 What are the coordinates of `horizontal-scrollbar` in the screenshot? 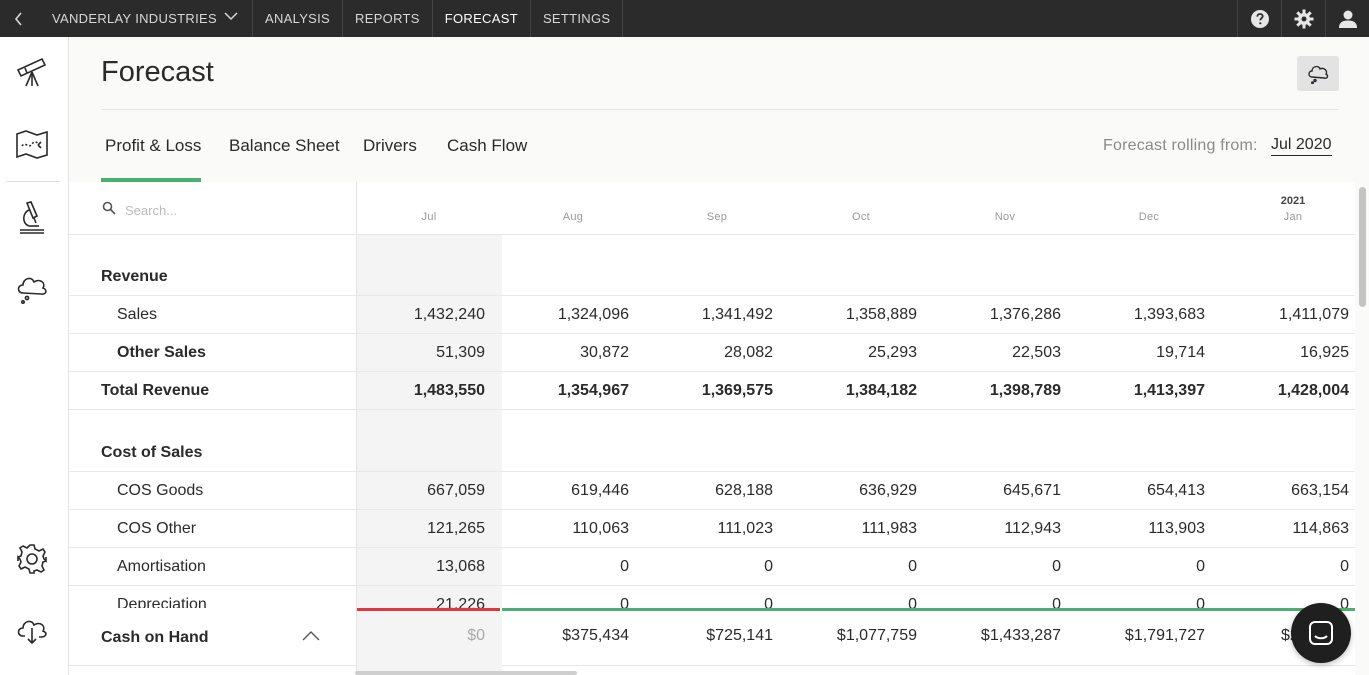 It's located at (466, 673).